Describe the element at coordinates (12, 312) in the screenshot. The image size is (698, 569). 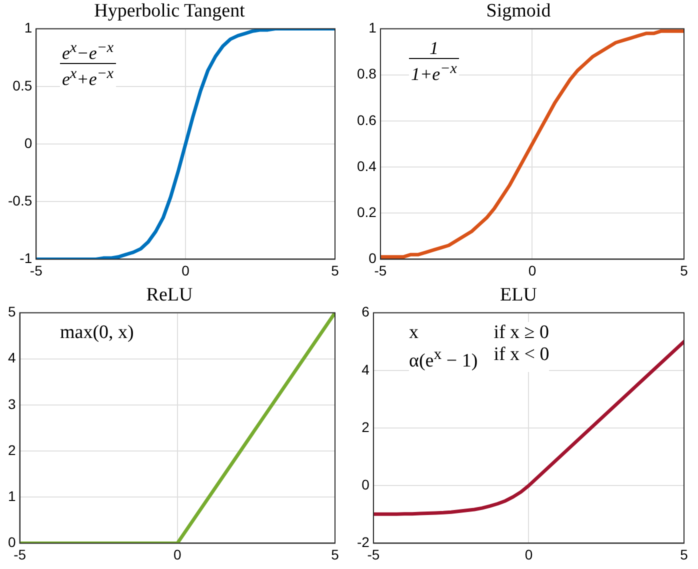
I see `y-tick-label: 5` at that location.